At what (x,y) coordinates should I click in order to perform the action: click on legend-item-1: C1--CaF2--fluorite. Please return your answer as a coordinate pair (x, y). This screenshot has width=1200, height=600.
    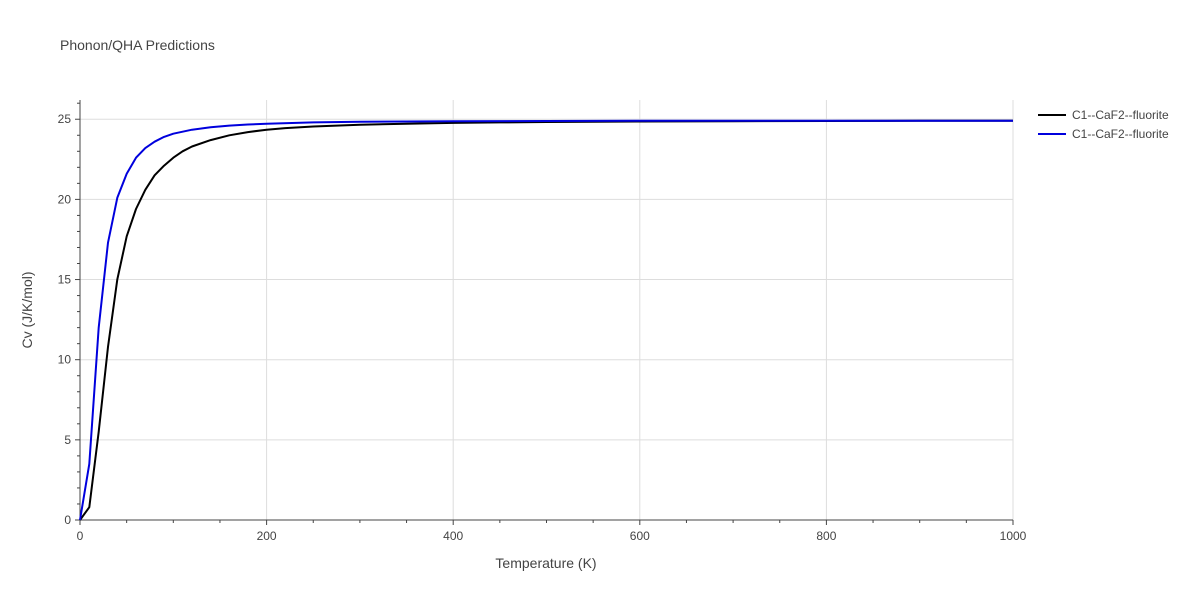
    Looking at the image, I should click on (1103, 115).